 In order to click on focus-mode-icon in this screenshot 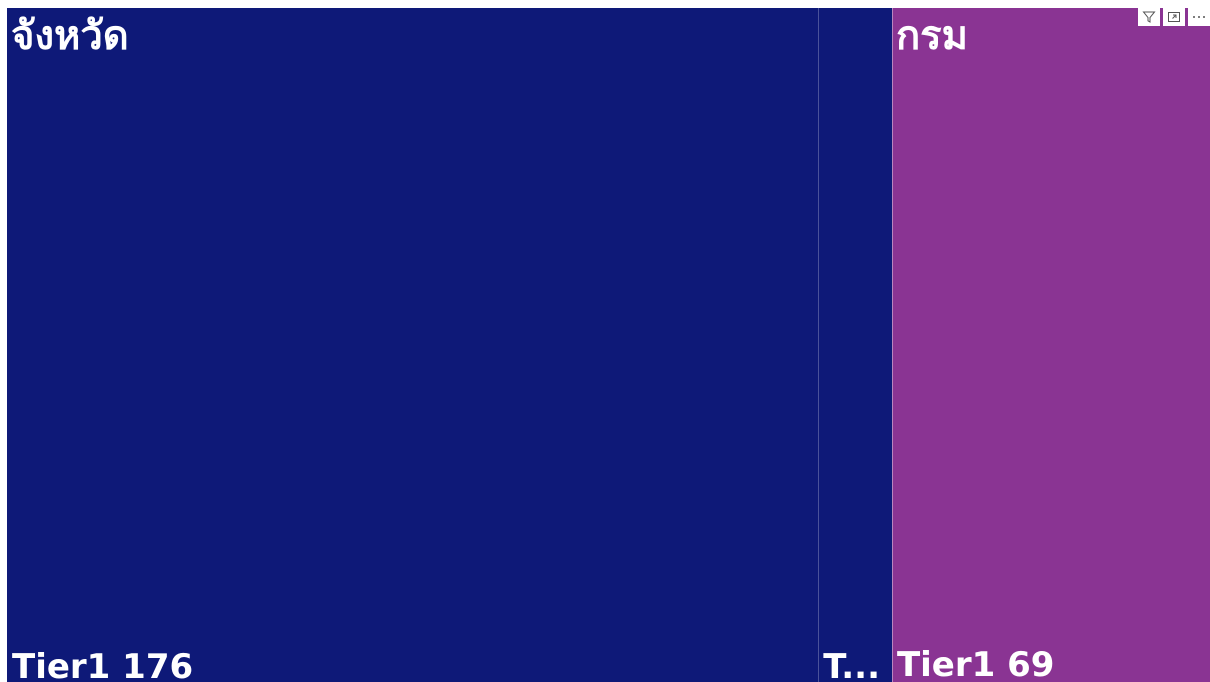, I will do `click(1174, 17)`.